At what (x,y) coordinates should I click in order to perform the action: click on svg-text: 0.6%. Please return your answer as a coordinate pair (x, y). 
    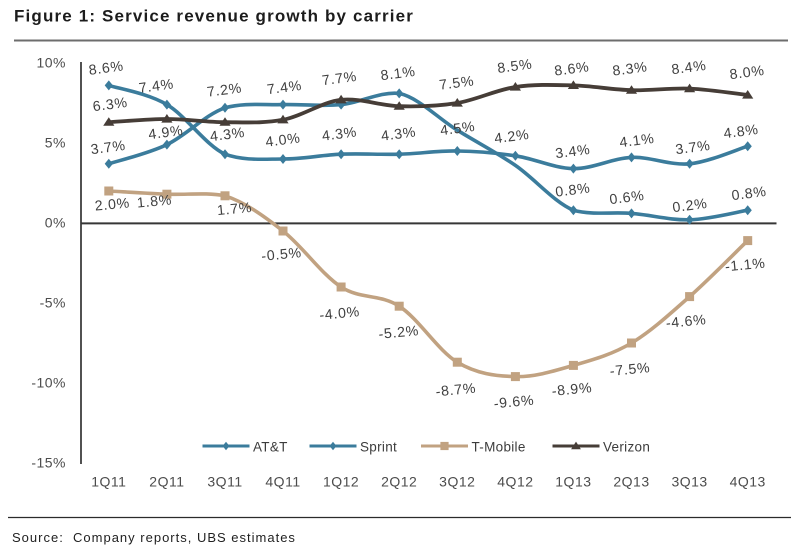
    Looking at the image, I should click on (627, 198).